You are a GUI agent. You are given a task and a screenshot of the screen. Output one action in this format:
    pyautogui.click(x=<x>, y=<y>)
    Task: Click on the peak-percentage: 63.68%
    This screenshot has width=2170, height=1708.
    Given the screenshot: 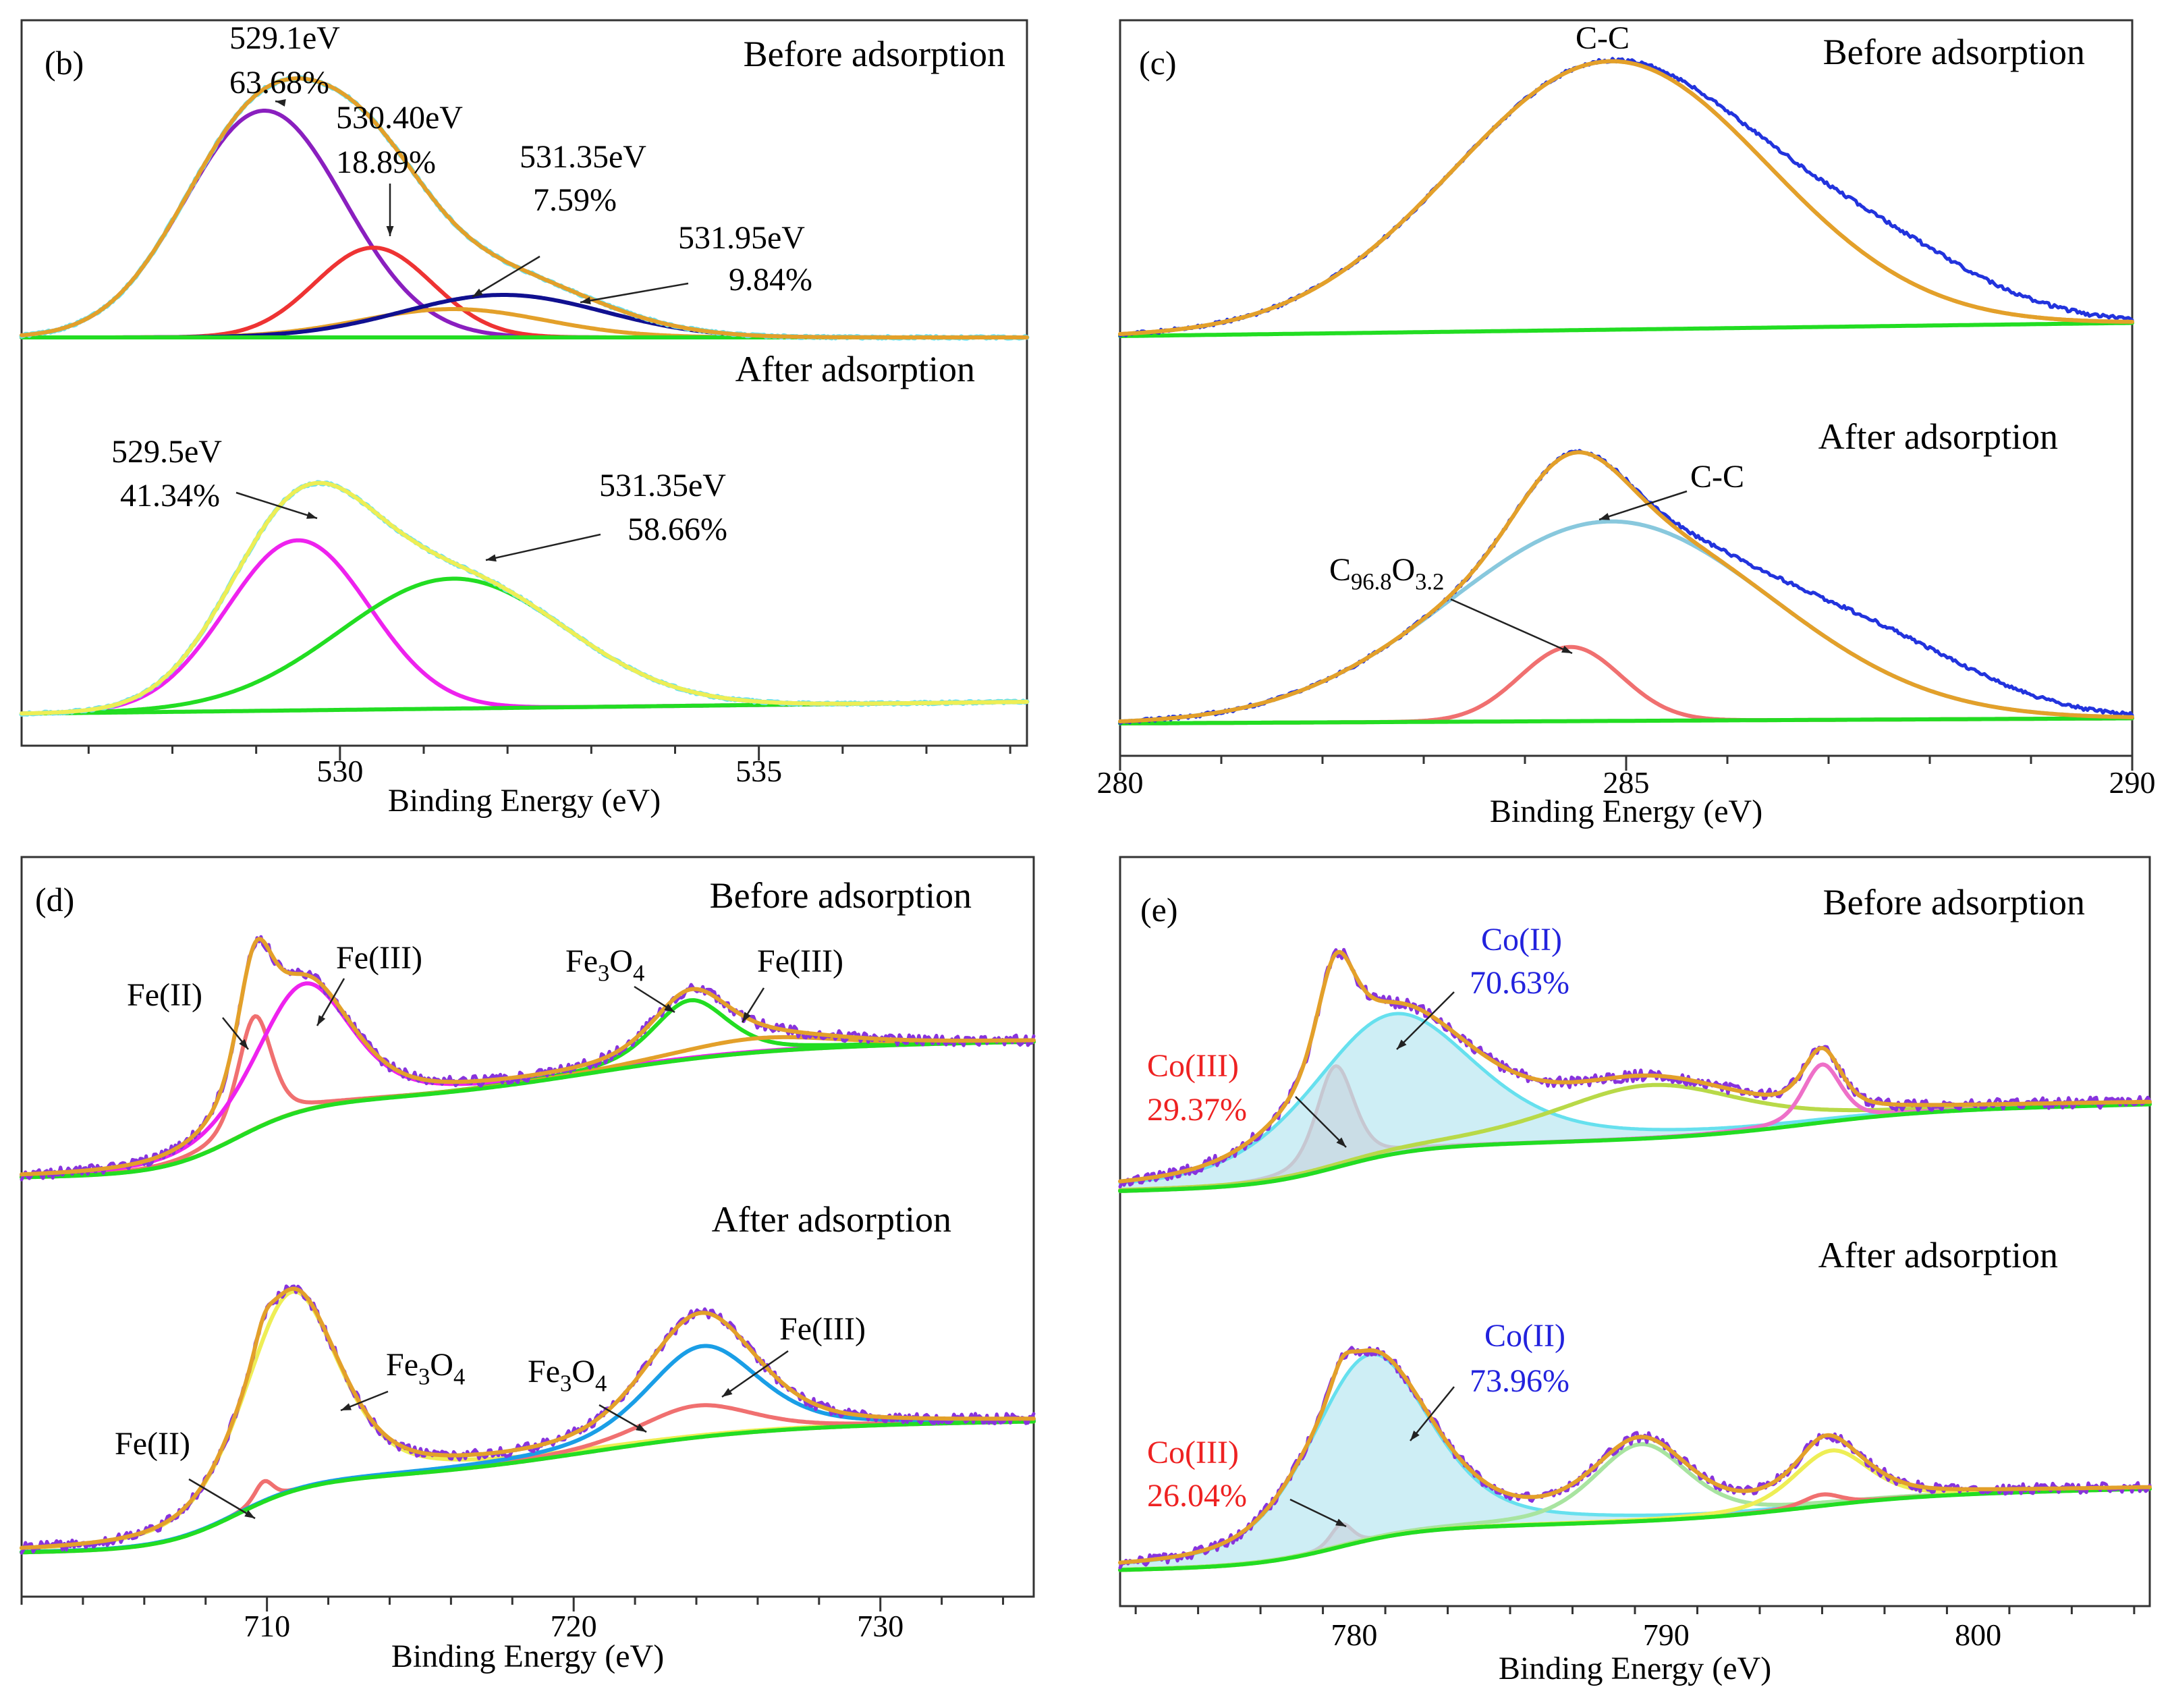 What is the action you would take?
    pyautogui.click(x=279, y=83)
    